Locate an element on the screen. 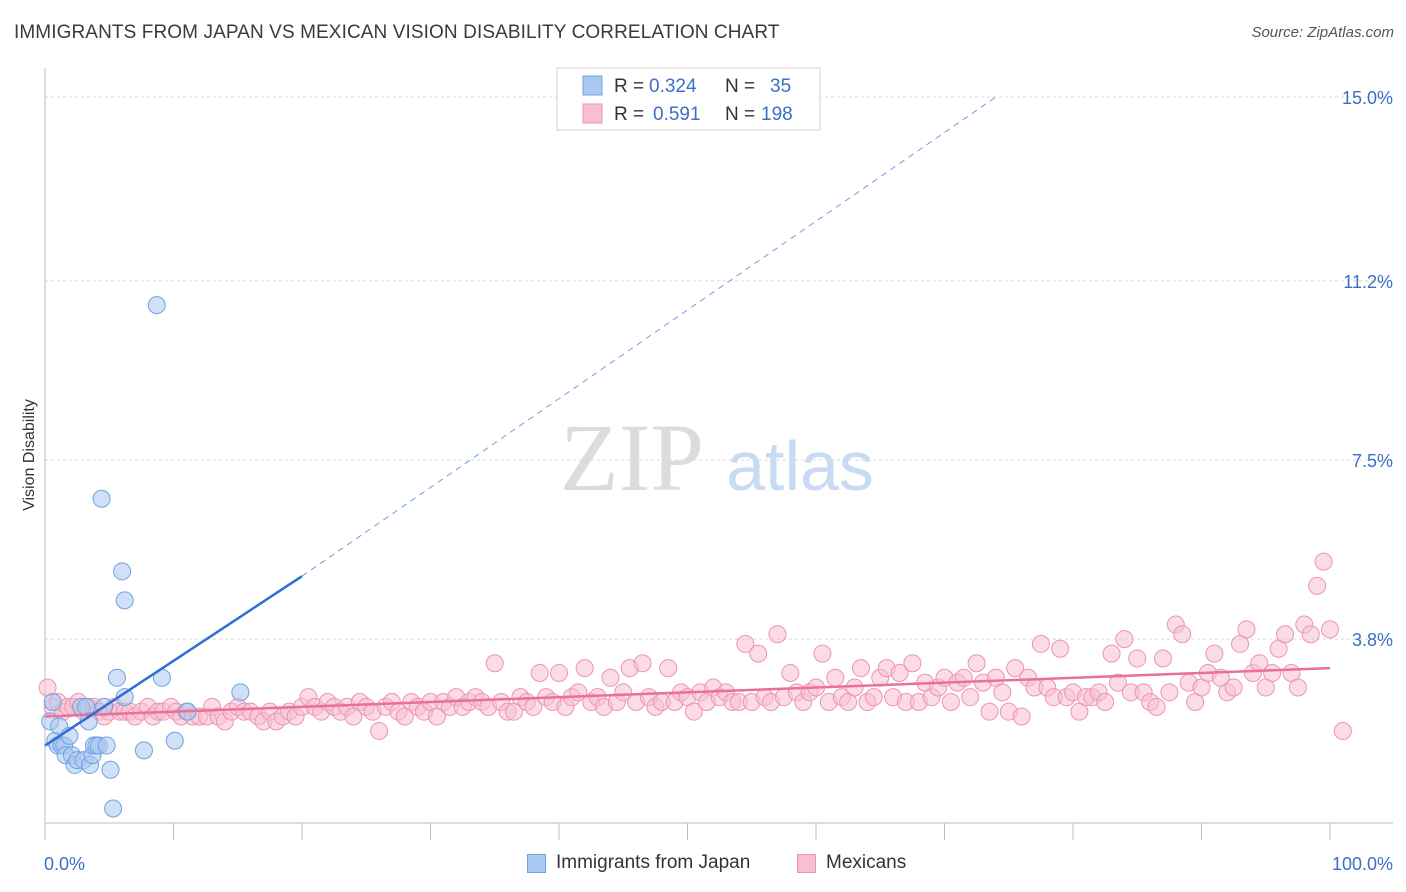 The image size is (1406, 892). y-tick-label-3: 15.0% is located at coordinates (1367, 98).